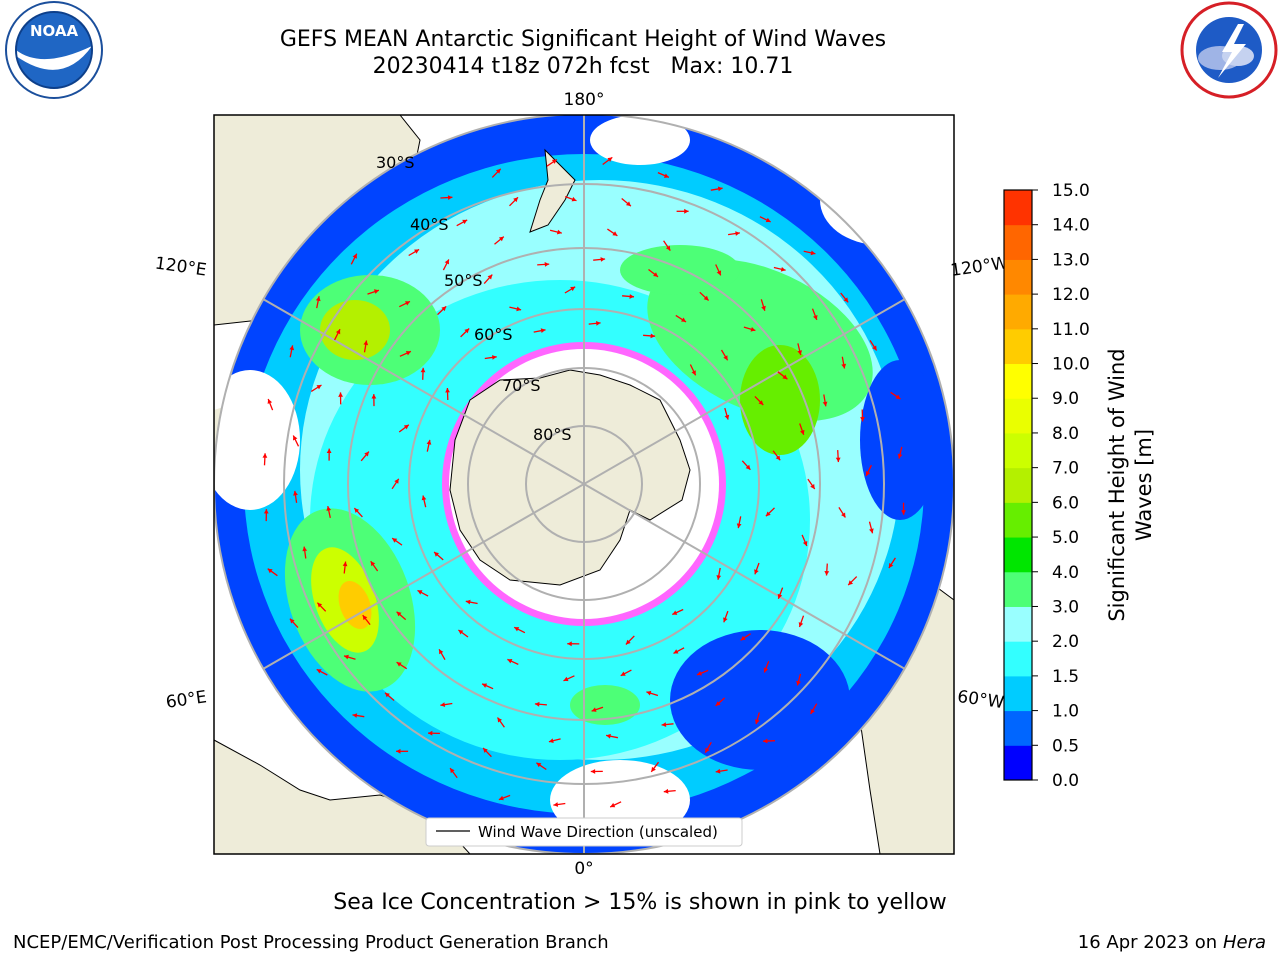 This screenshot has width=1280, height=960. Describe the element at coordinates (1144, 485) in the screenshot. I see `colorbar-label-line2: Waves [m]` at that location.